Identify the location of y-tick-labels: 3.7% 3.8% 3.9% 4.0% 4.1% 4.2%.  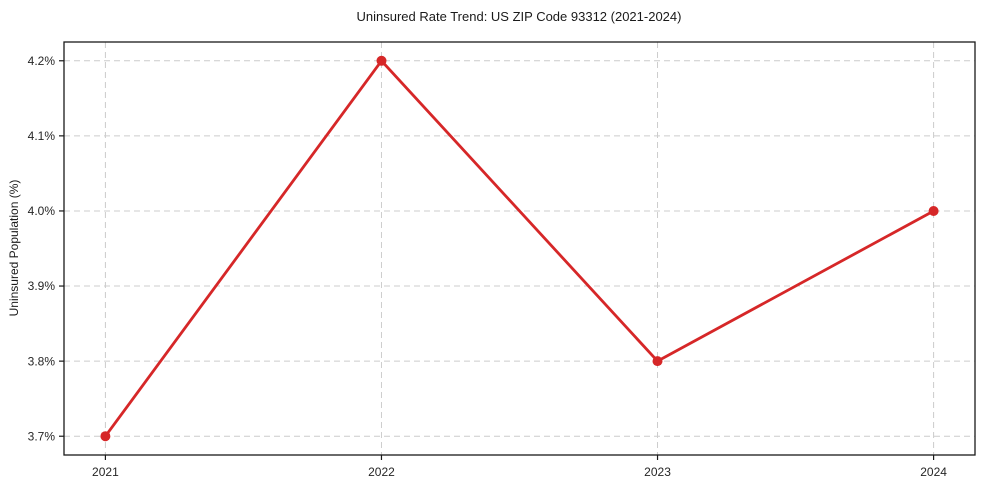
(42, 248).